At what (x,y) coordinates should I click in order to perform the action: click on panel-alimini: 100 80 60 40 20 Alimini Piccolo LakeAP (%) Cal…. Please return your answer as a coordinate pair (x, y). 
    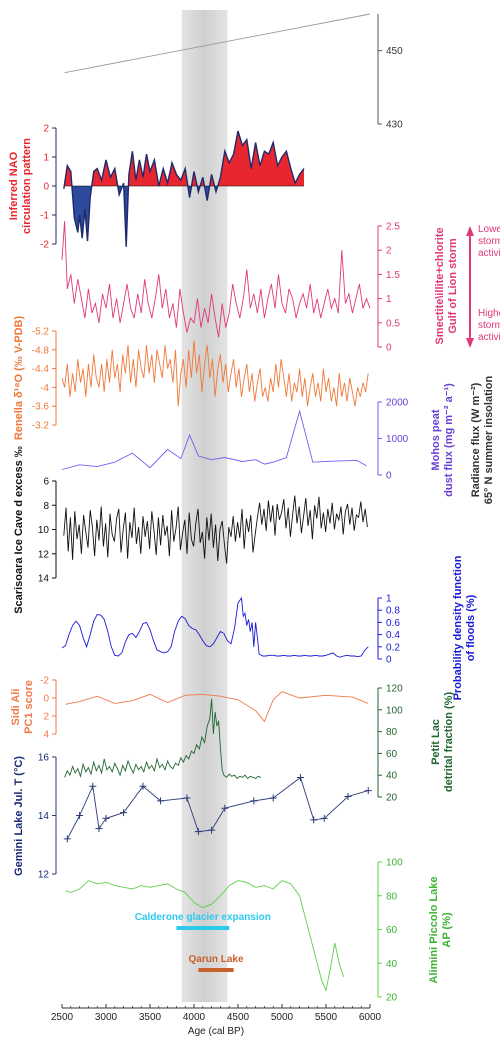
    Looking at the image, I should click on (259, 931).